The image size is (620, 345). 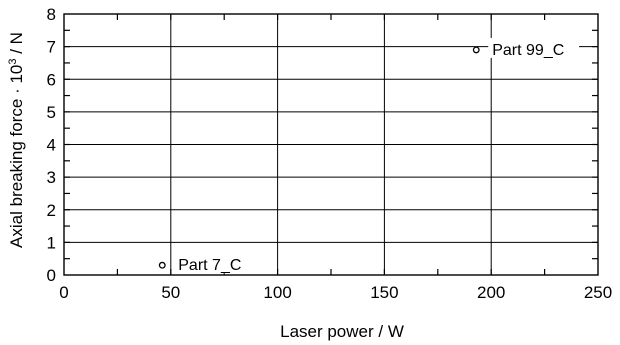 What do you see at coordinates (528, 50) in the screenshot?
I see `point-label: Part 99_C` at bounding box center [528, 50].